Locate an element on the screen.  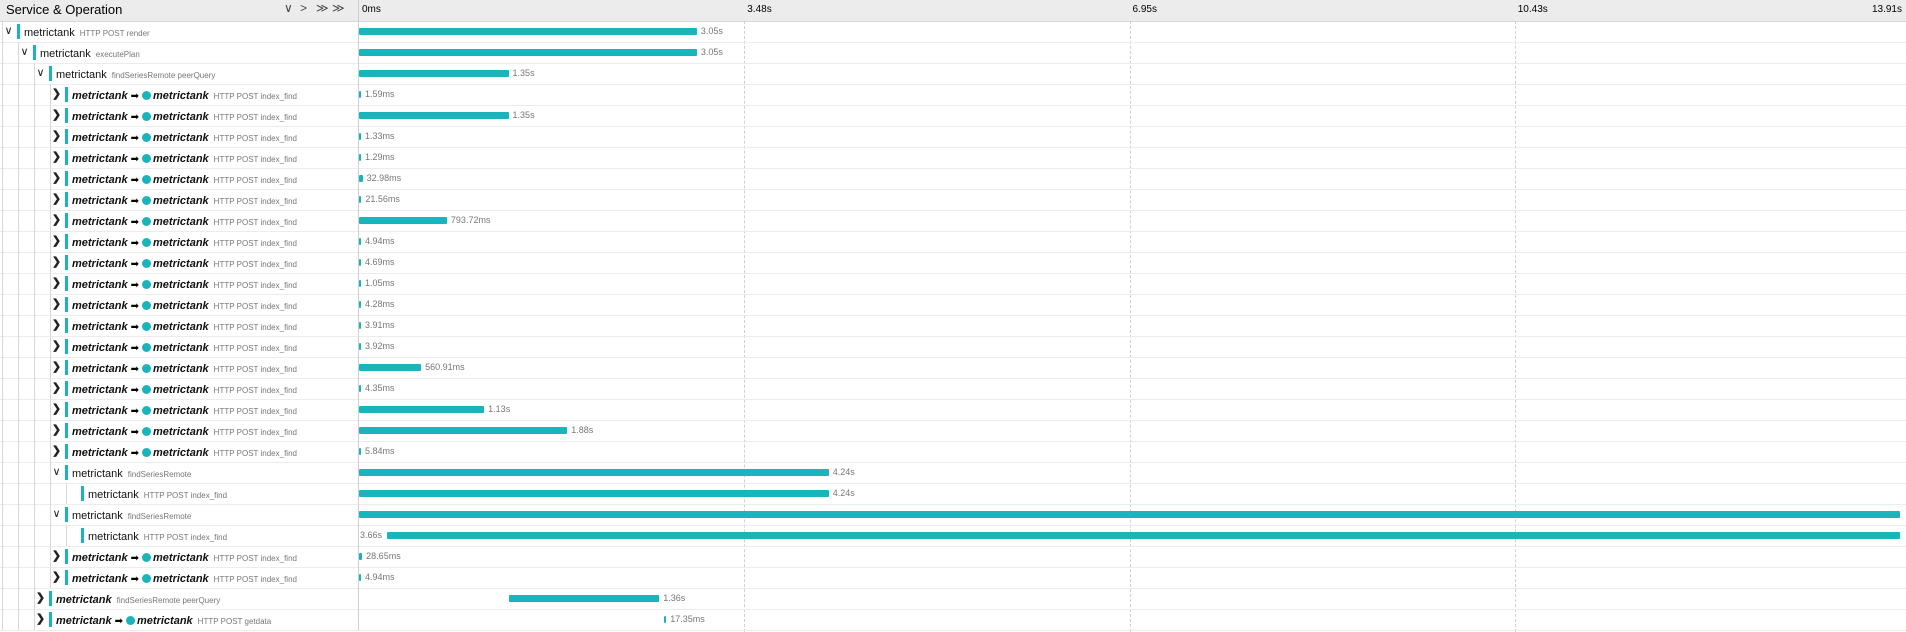
span-timeline-cell: 4.94ms is located at coordinates (1132, 241).